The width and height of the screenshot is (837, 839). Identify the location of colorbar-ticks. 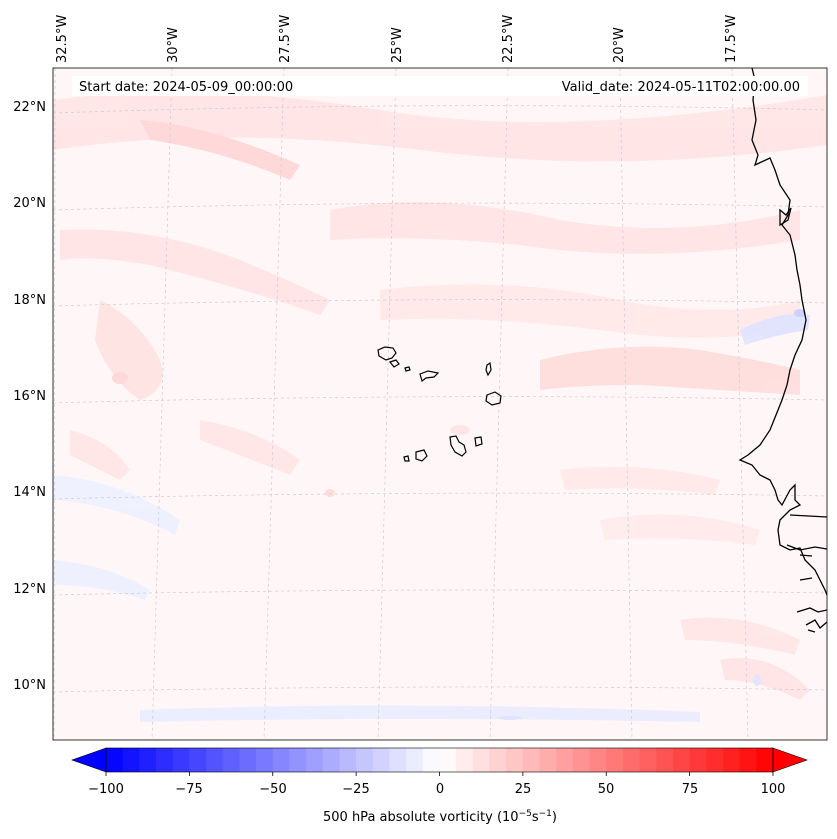
(439, 774).